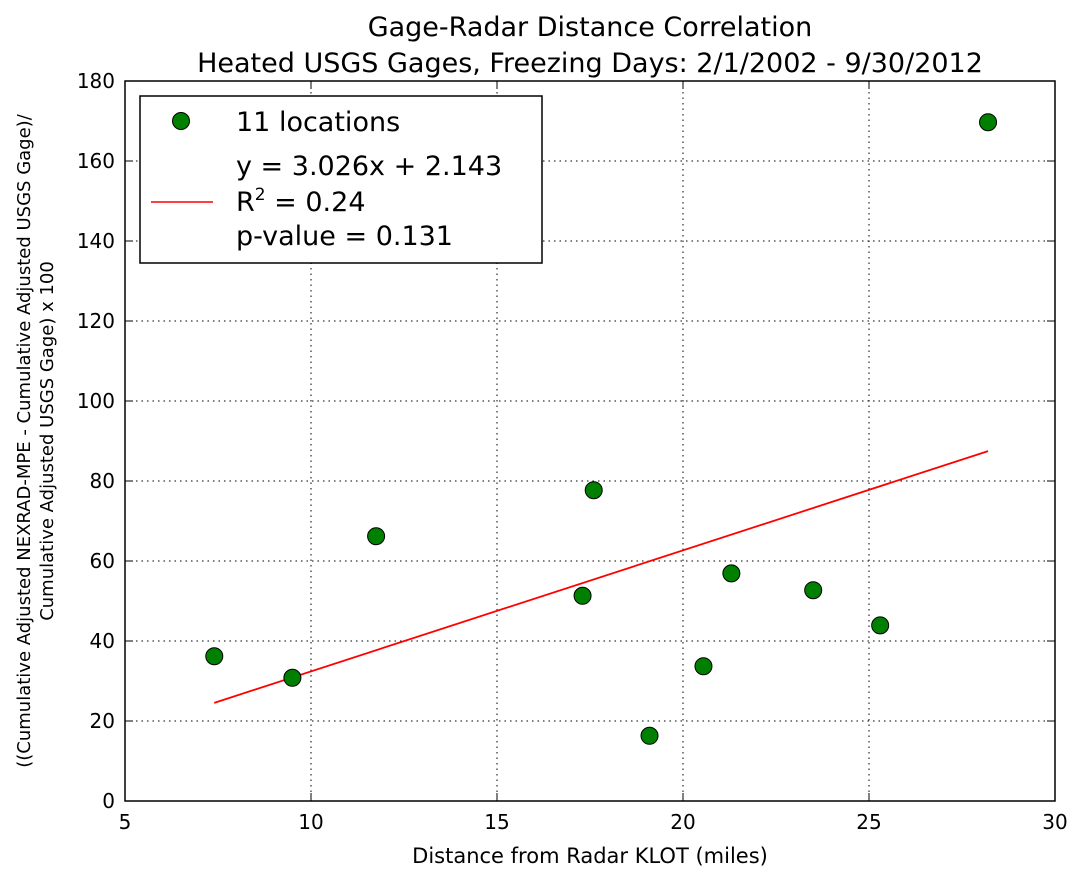 The image size is (1085, 883). Describe the element at coordinates (102, 721) in the screenshot. I see `y-tick-label: 20` at that location.